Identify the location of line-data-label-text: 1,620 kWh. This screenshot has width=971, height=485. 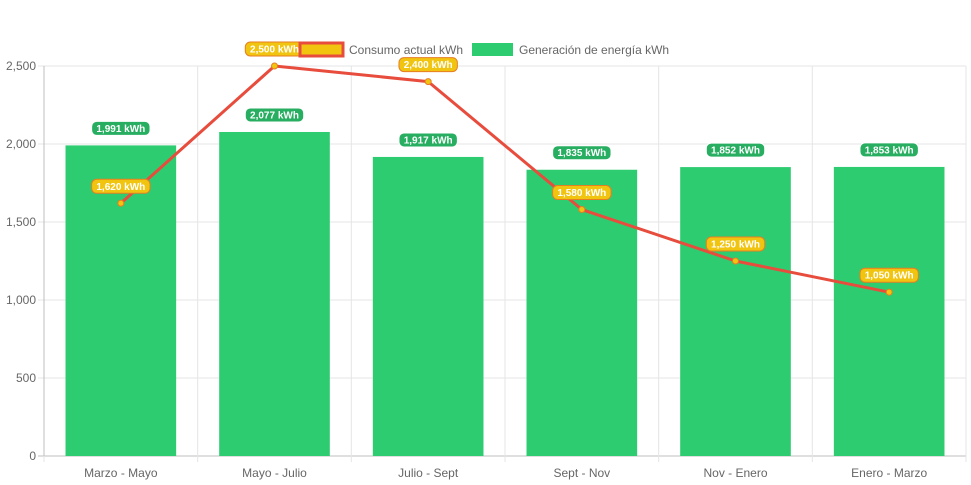
(120, 187).